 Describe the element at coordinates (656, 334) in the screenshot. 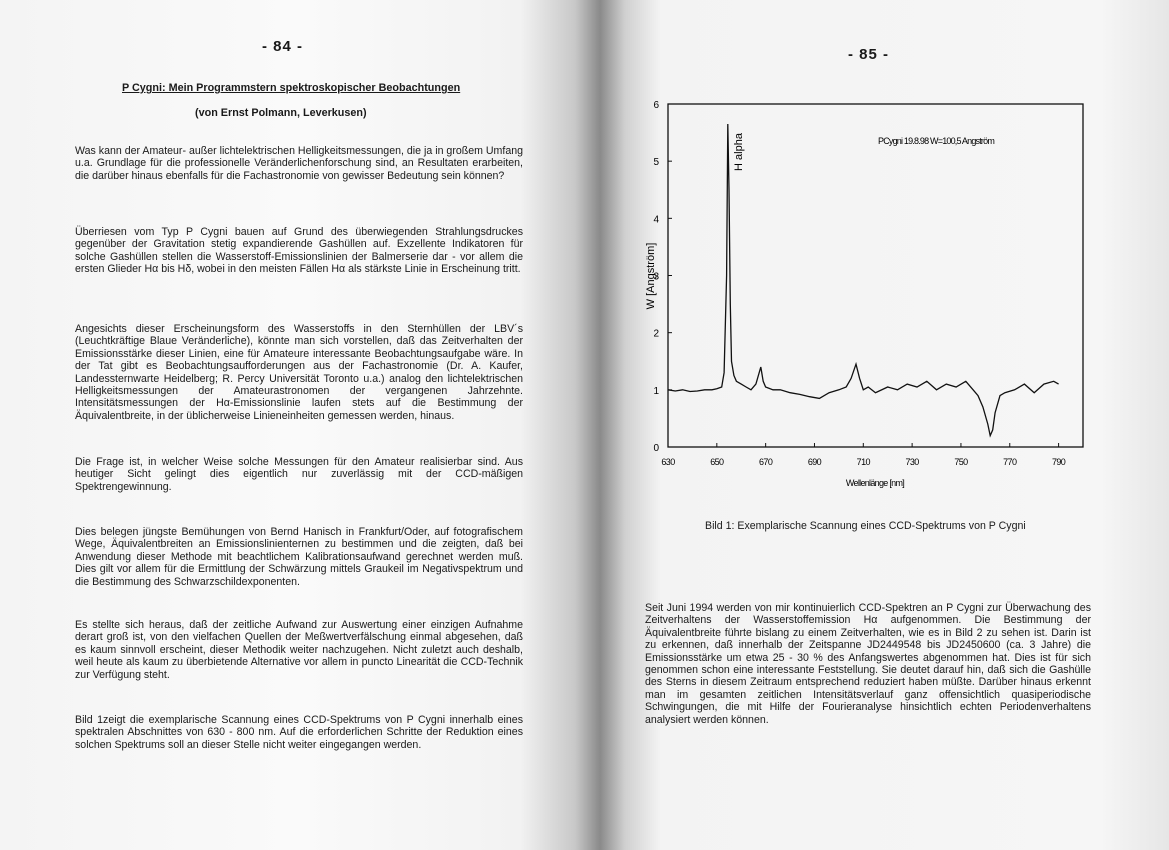

I see `y-tick-label: 2` at that location.